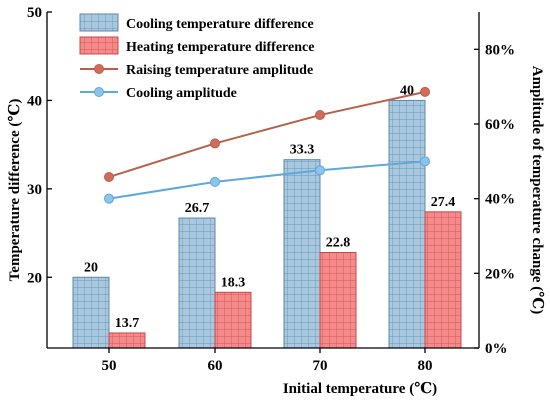 This screenshot has height=402, width=550. I want to click on y-tick-label-50: 50, so click(34, 13).